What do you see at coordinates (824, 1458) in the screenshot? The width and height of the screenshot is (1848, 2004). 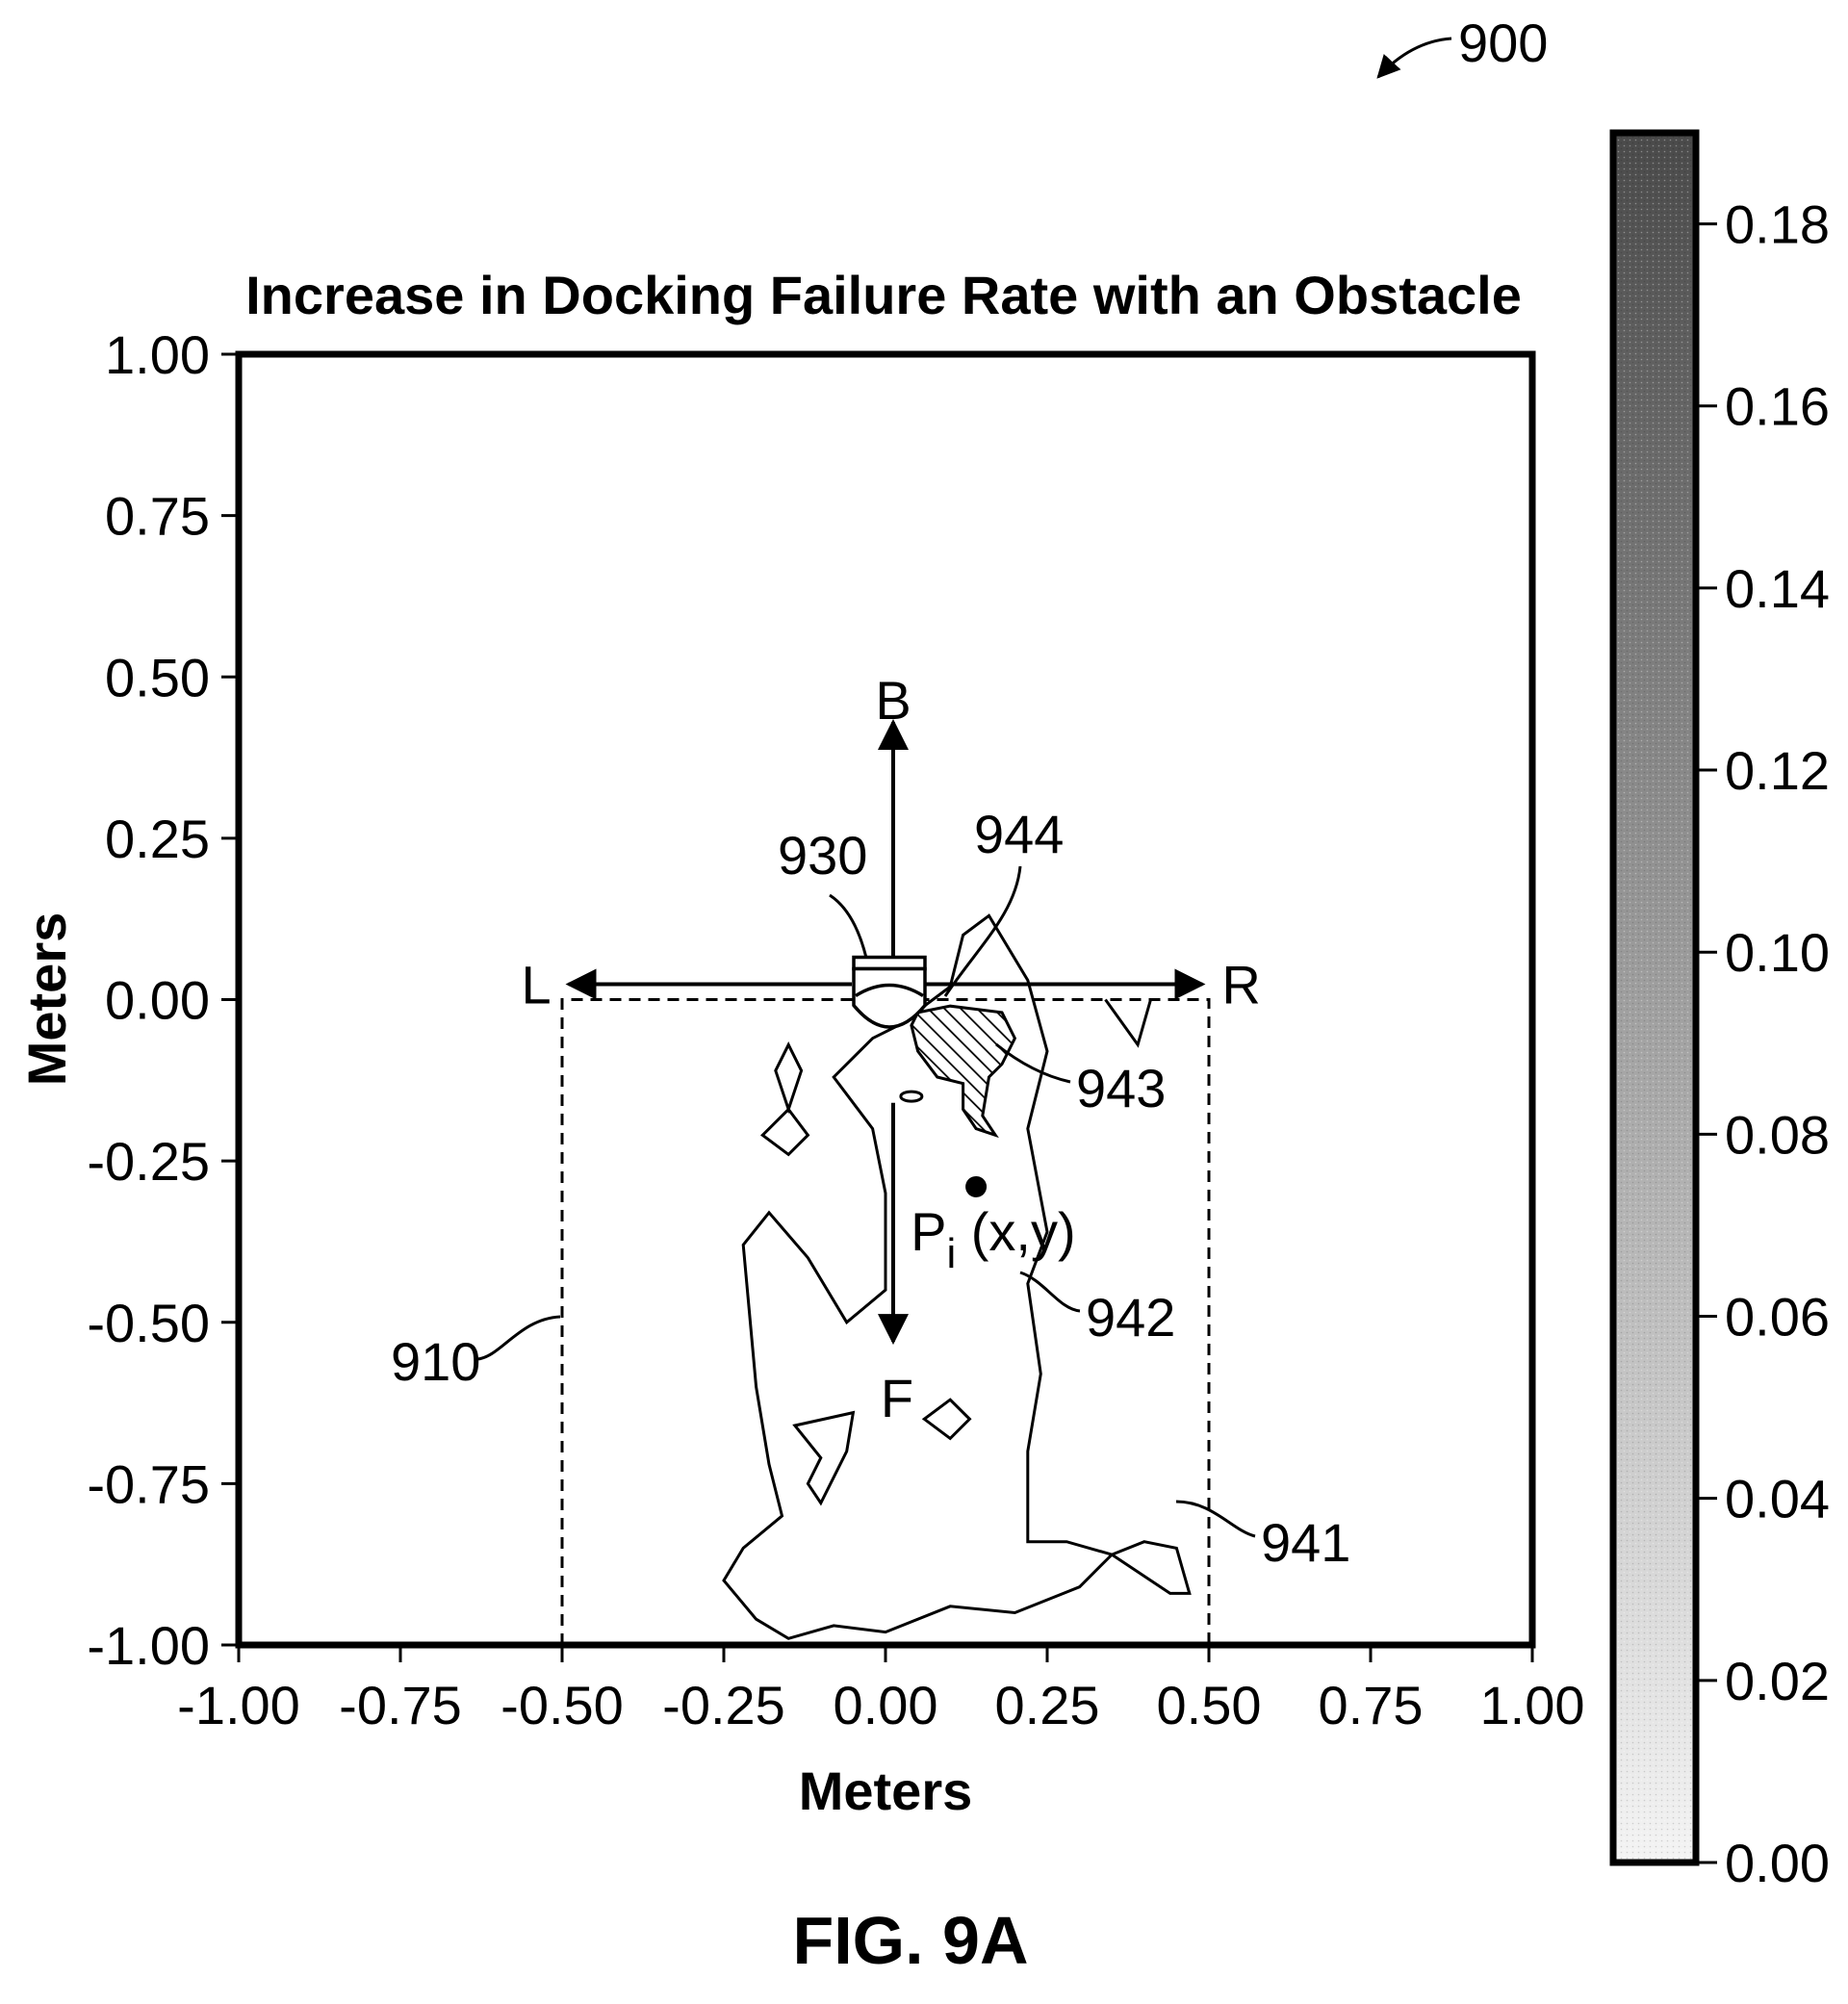 I see `contour-inner-left` at bounding box center [824, 1458].